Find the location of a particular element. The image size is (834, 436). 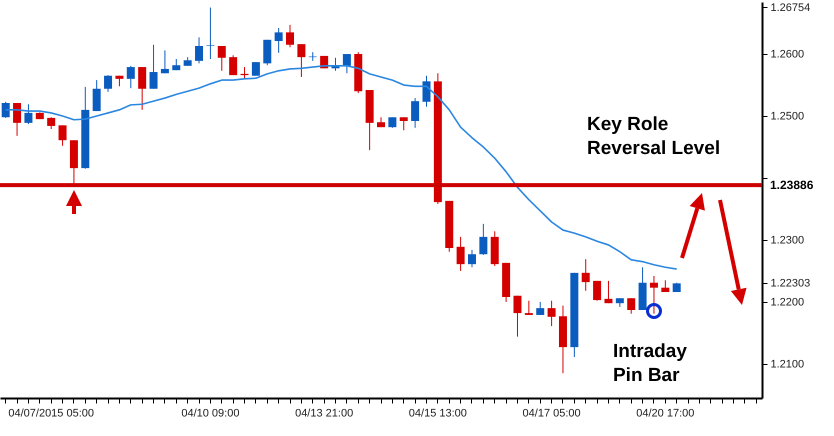

ref-line-label: 1.23886 is located at coordinates (792, 185).